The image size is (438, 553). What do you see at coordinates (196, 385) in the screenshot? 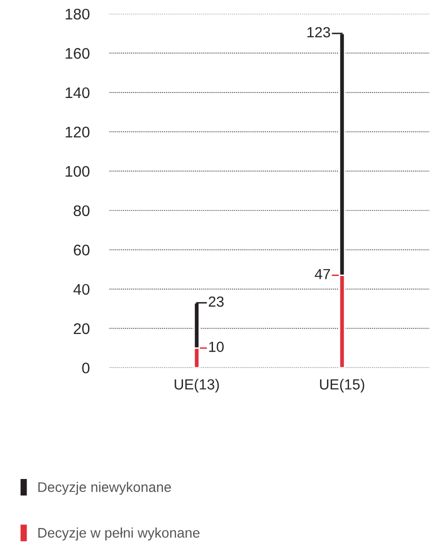
I see `x-tick-label: UE(13)` at bounding box center [196, 385].